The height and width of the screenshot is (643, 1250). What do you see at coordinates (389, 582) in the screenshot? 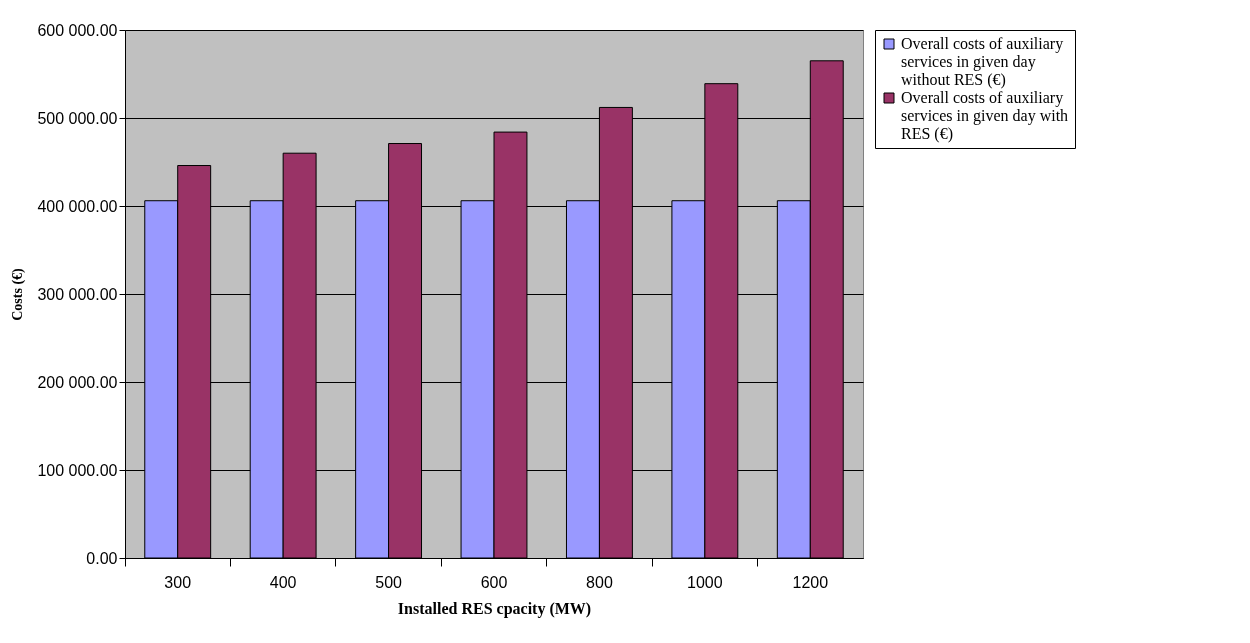
I see `x-tick-label: 500` at bounding box center [389, 582].